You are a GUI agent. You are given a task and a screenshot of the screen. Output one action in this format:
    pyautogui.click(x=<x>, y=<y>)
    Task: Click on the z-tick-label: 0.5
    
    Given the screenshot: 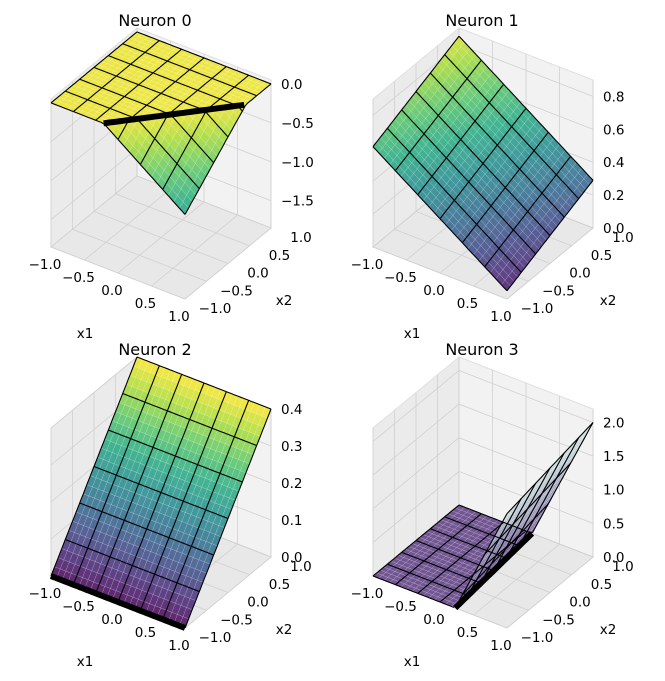 What is the action you would take?
    pyautogui.click(x=613, y=524)
    